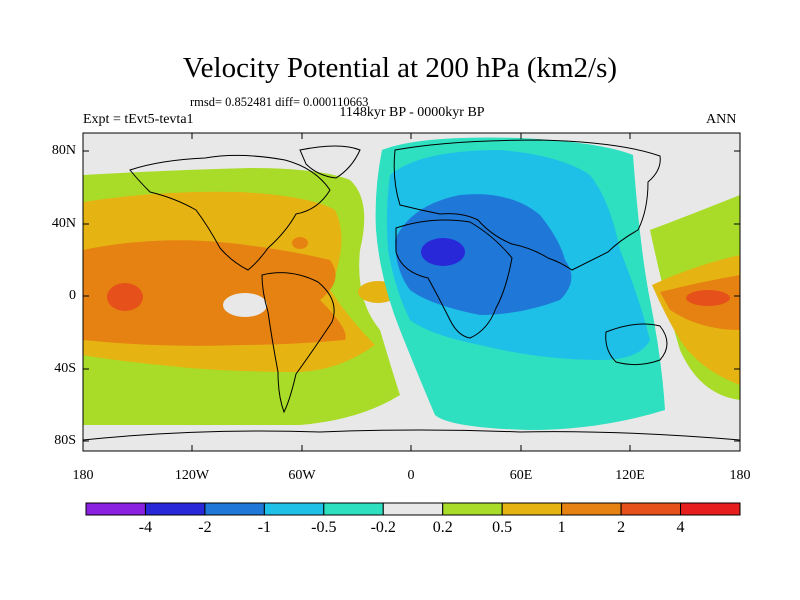  I want to click on season-label: ANN, so click(721, 119).